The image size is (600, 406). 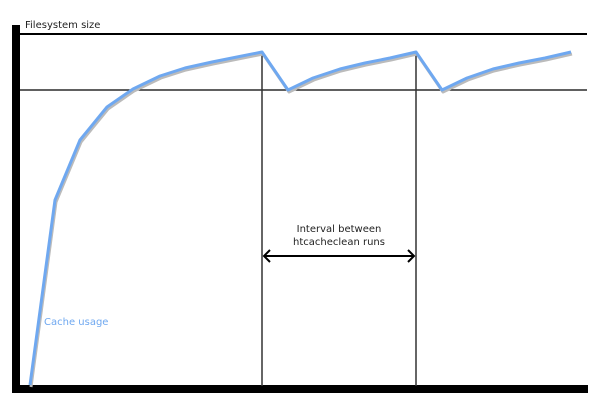 What do you see at coordinates (300, 389) in the screenshot?
I see `x-axis` at bounding box center [300, 389].